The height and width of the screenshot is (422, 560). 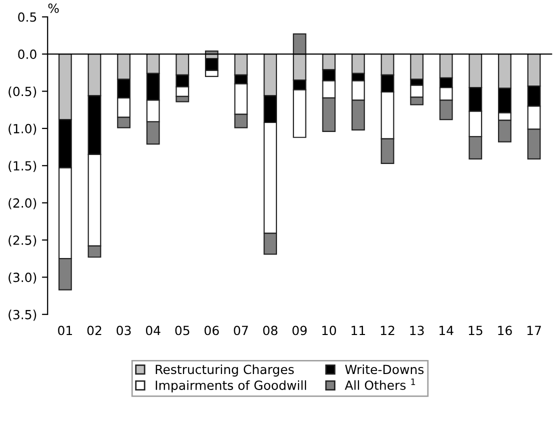 I want to click on y-tick-label: (3.5), so click(x=22, y=315).